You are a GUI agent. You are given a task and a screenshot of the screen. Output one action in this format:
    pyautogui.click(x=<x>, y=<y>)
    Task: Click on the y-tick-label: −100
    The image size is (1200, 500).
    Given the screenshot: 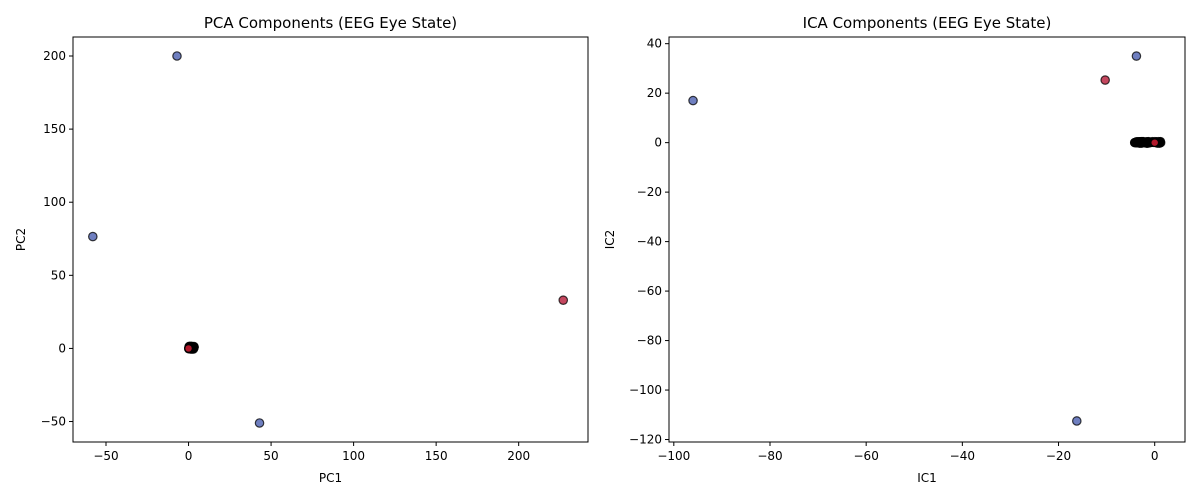 What is the action you would take?
    pyautogui.click(x=645, y=390)
    